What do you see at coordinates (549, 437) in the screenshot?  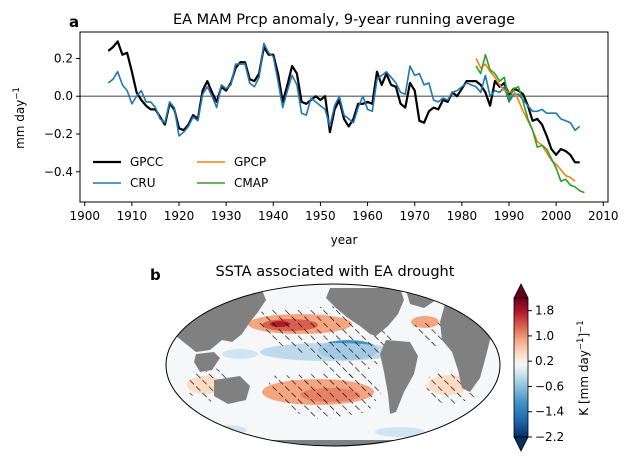 I see `colorbar-tick-label: −2.2` at bounding box center [549, 437].